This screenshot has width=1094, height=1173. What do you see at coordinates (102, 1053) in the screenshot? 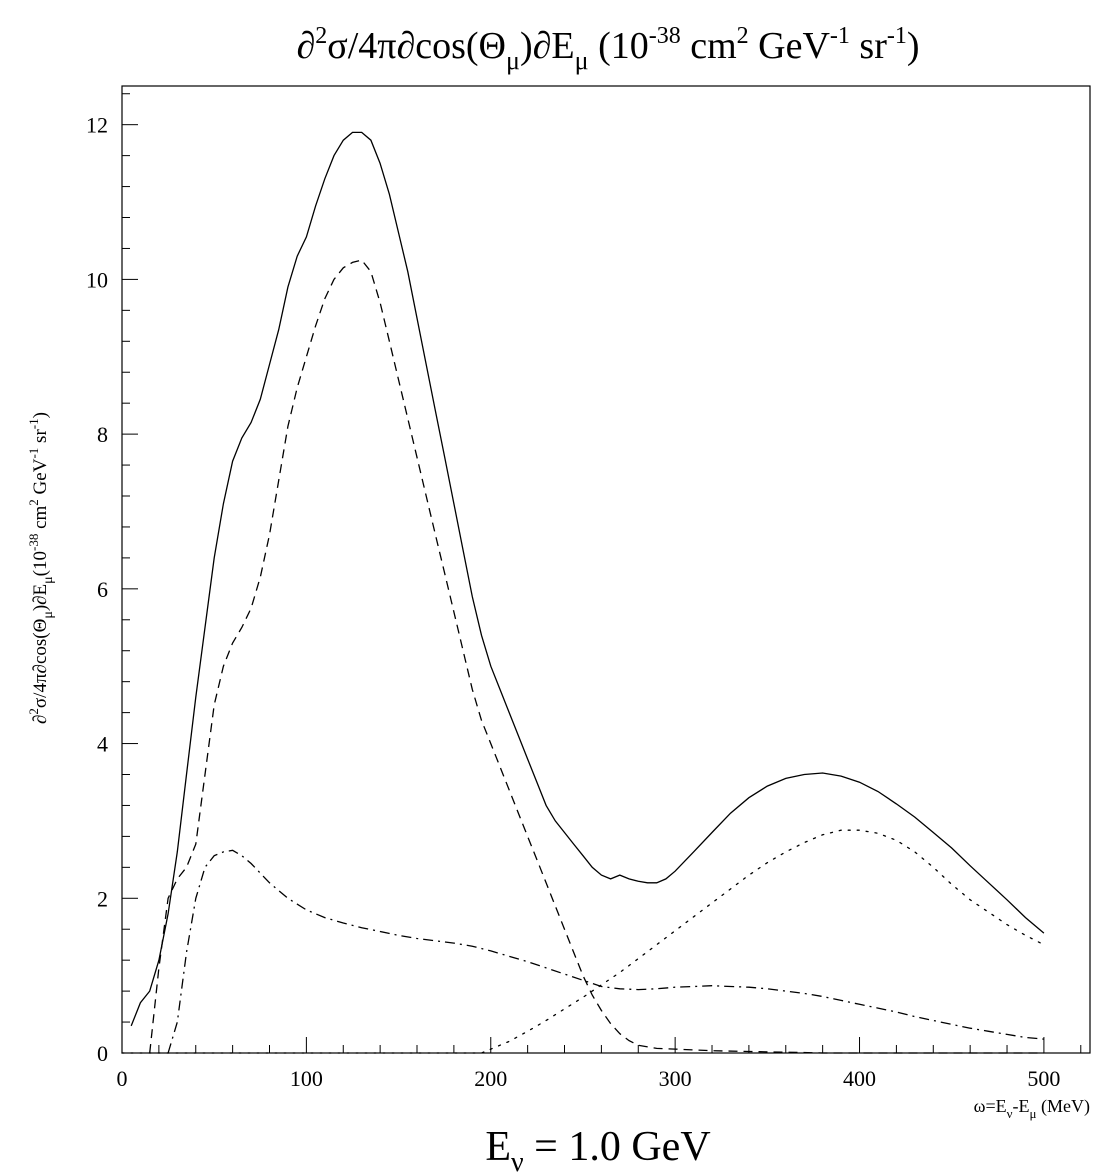
I see `y-tick-label: 0` at bounding box center [102, 1053].